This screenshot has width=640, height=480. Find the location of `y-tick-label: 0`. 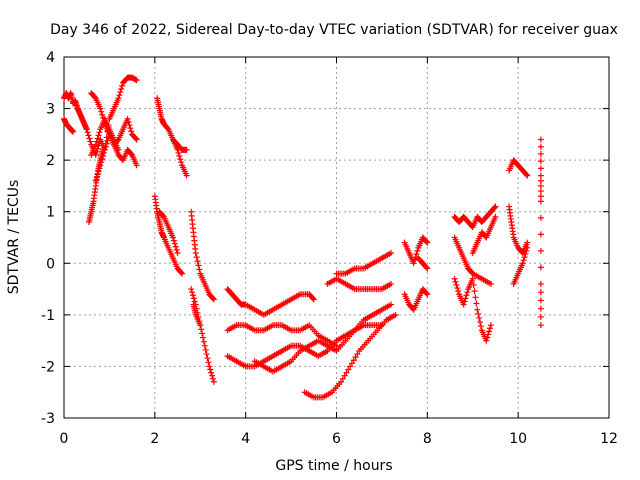

y-tick-label: 0 is located at coordinates (50, 264).